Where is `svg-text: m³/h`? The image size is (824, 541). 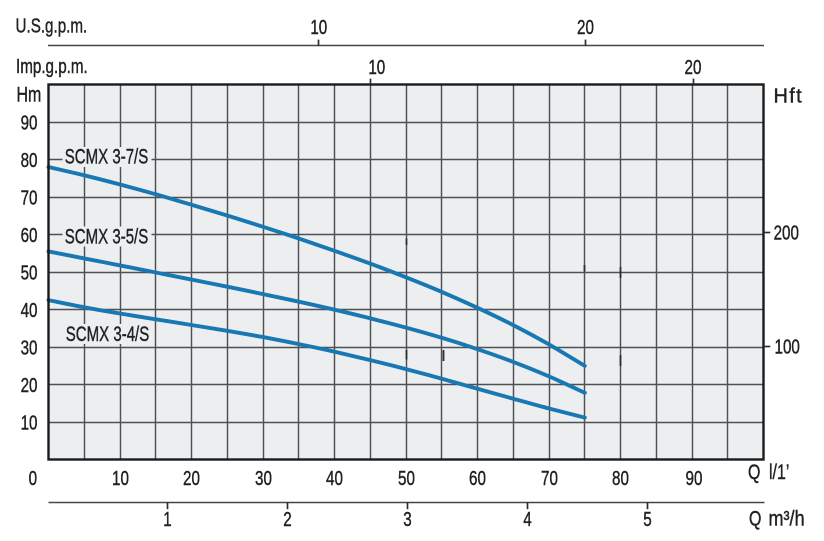 svg-text: m³/h is located at coordinates (787, 519).